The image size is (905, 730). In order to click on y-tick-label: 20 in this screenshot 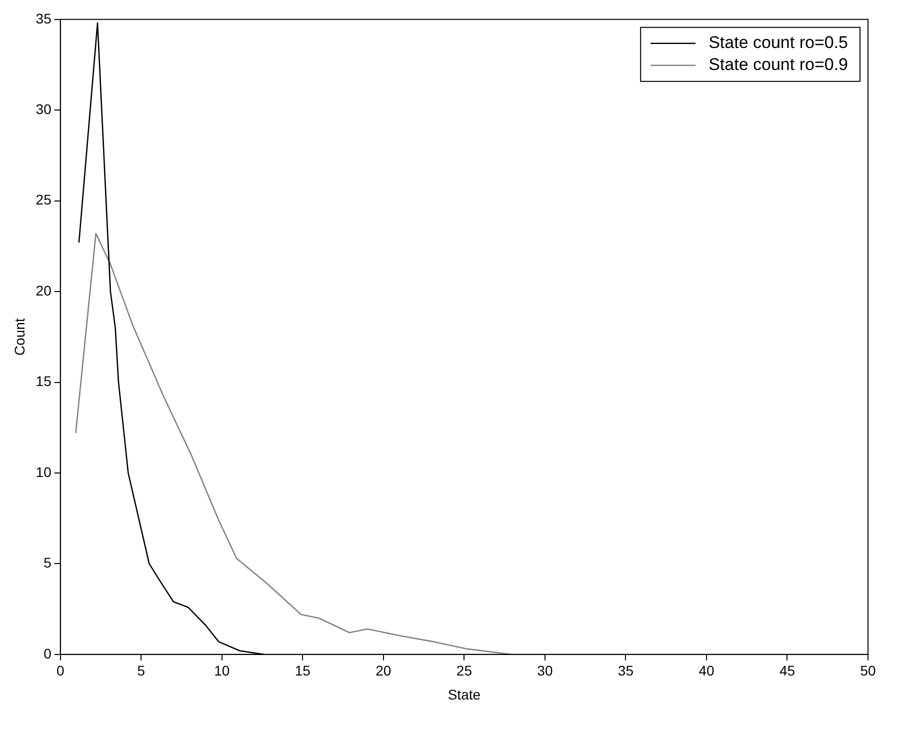, I will do `click(44, 290)`.